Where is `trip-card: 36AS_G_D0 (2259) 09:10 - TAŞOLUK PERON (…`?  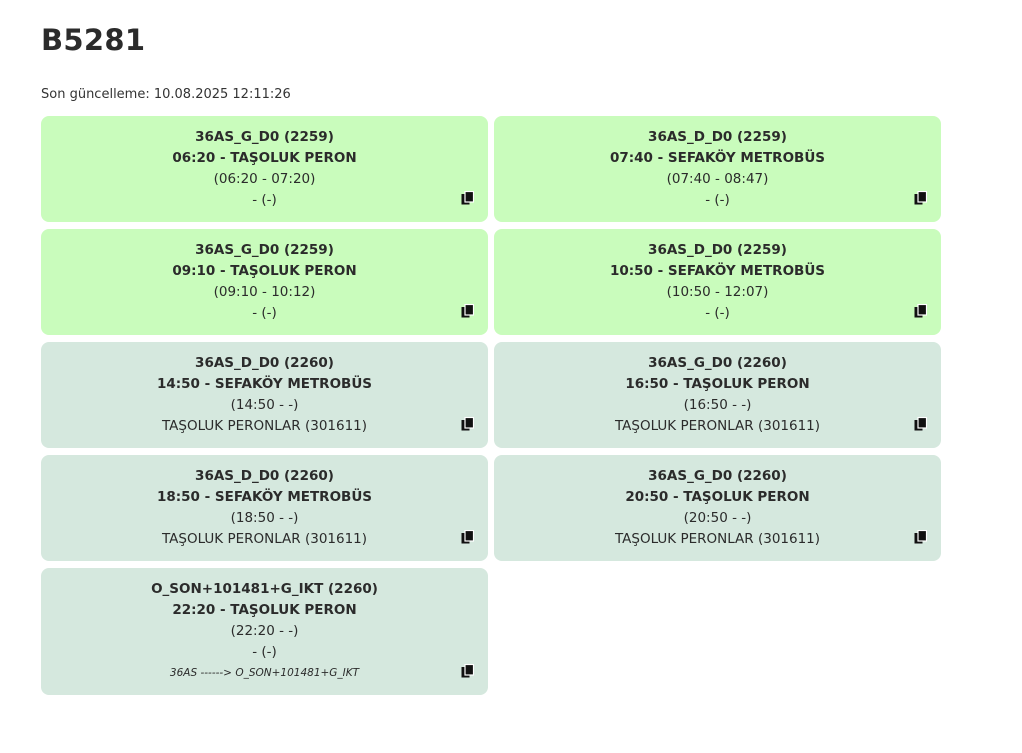
trip-card: 36AS_G_D0 (2259) 09:10 - TAŞOLUK PERON (… is located at coordinates (264, 282).